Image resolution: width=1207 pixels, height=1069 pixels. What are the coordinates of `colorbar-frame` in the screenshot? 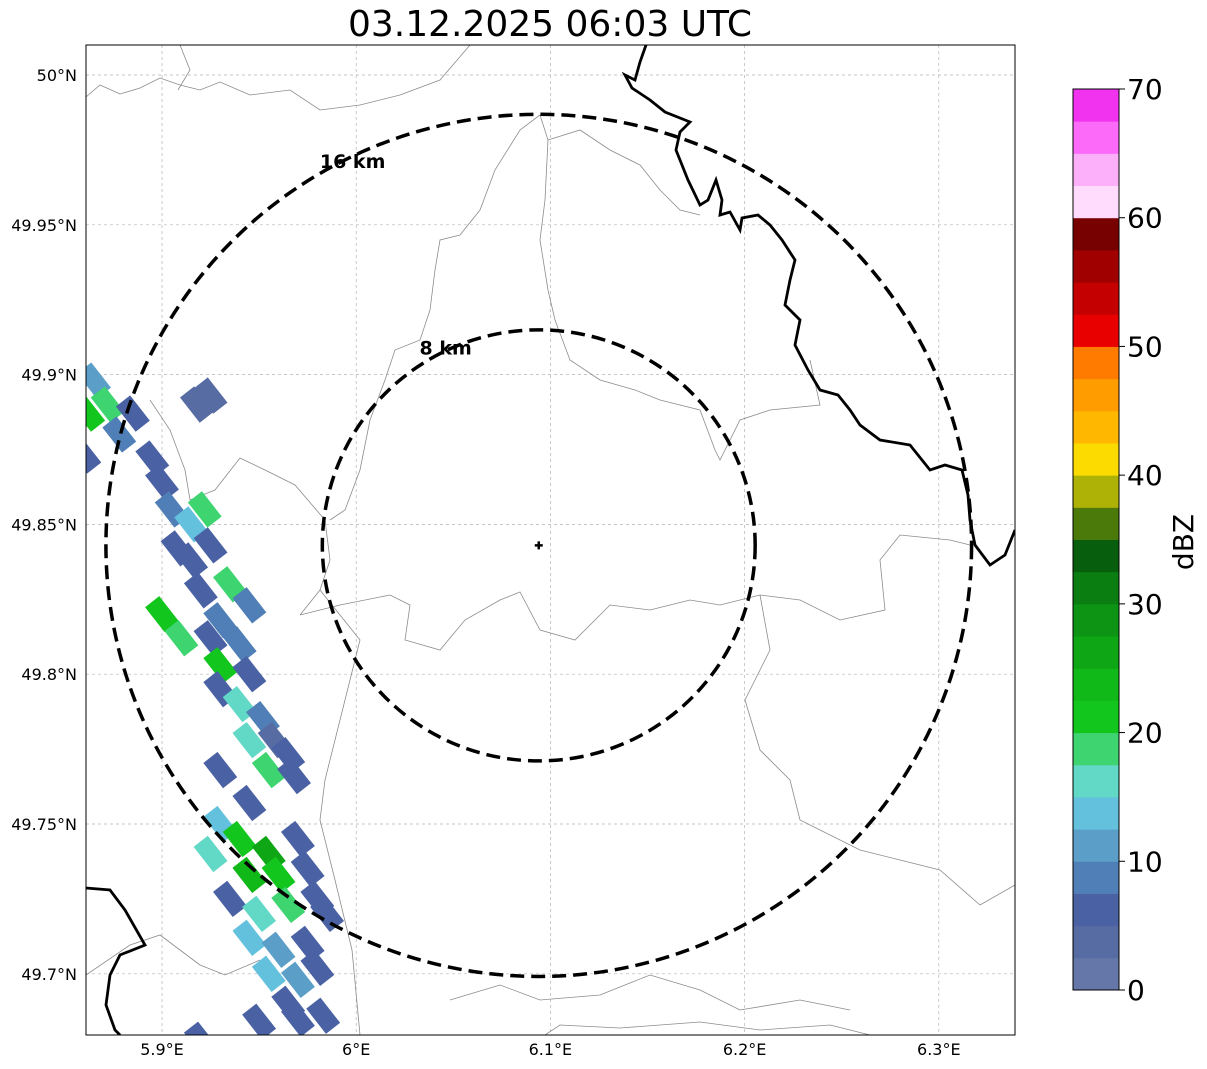 It's located at (1096, 539).